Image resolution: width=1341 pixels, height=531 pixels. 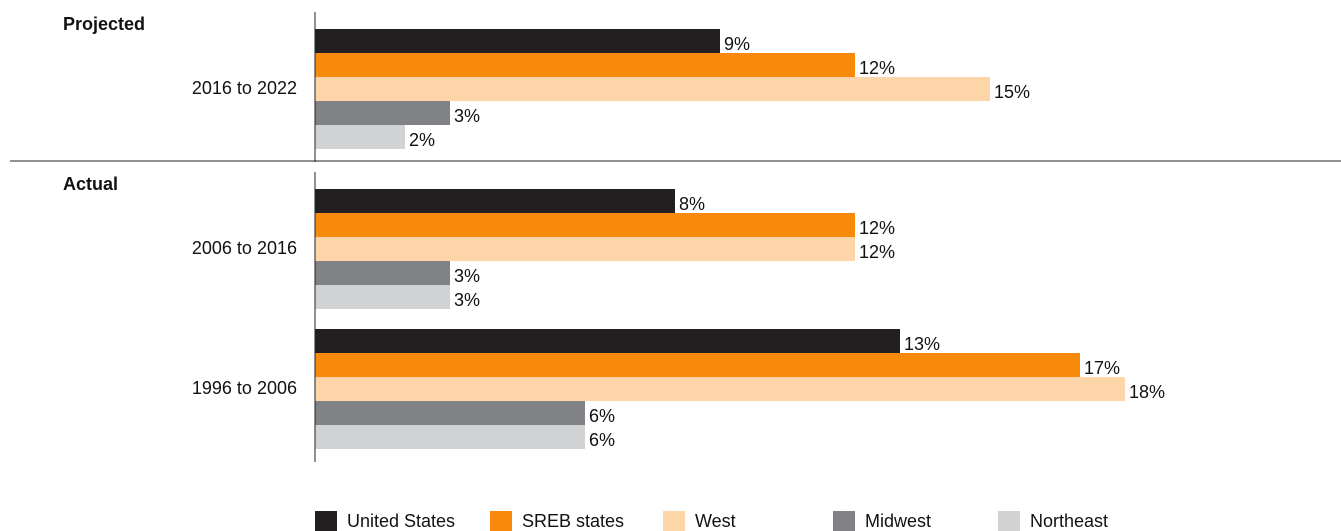 I want to click on category-label: 2006 to 2016, so click(x=244, y=248).